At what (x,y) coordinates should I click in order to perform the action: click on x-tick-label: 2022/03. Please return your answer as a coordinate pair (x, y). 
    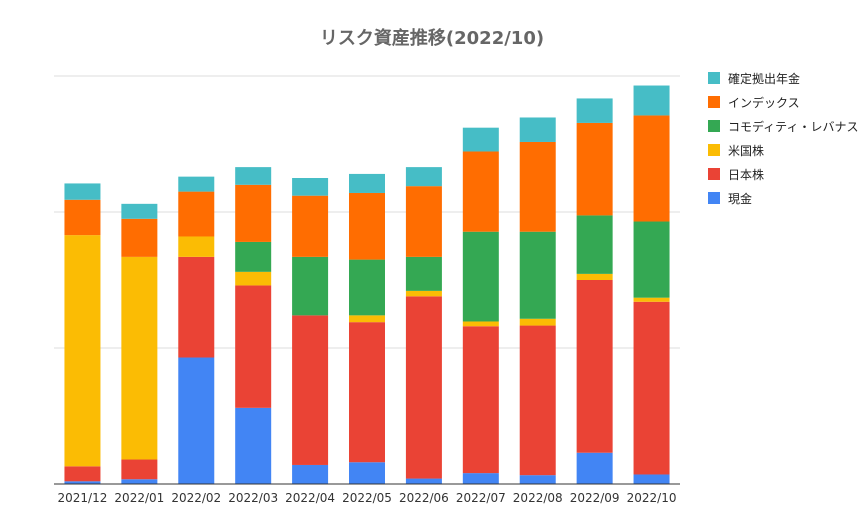
    Looking at the image, I should click on (253, 498).